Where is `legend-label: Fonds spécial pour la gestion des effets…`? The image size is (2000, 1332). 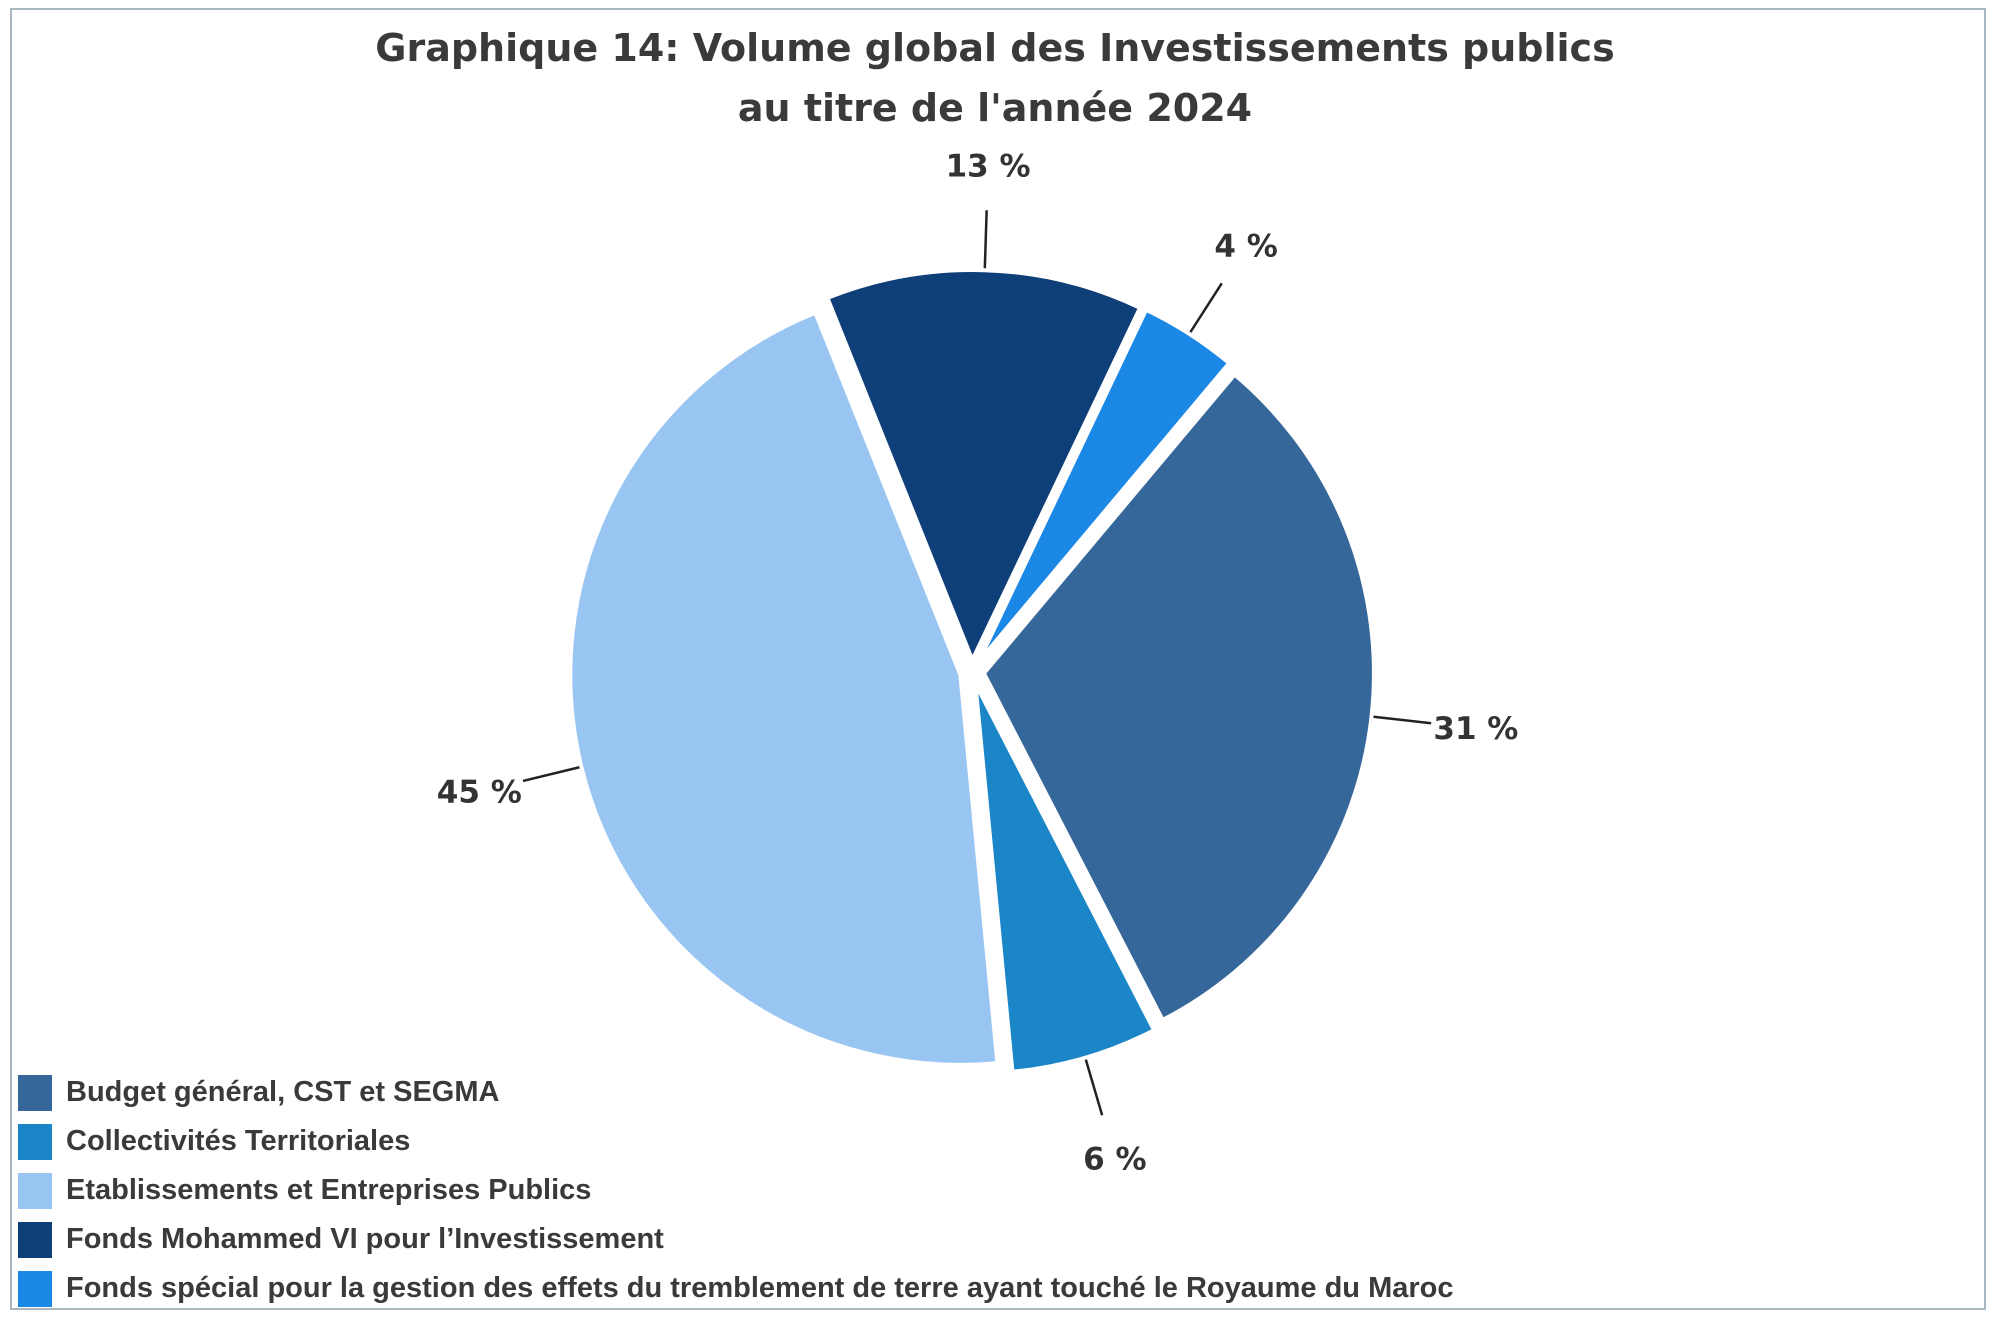
legend-label: Fonds spécial pour la gestion des effets… is located at coordinates (760, 1288).